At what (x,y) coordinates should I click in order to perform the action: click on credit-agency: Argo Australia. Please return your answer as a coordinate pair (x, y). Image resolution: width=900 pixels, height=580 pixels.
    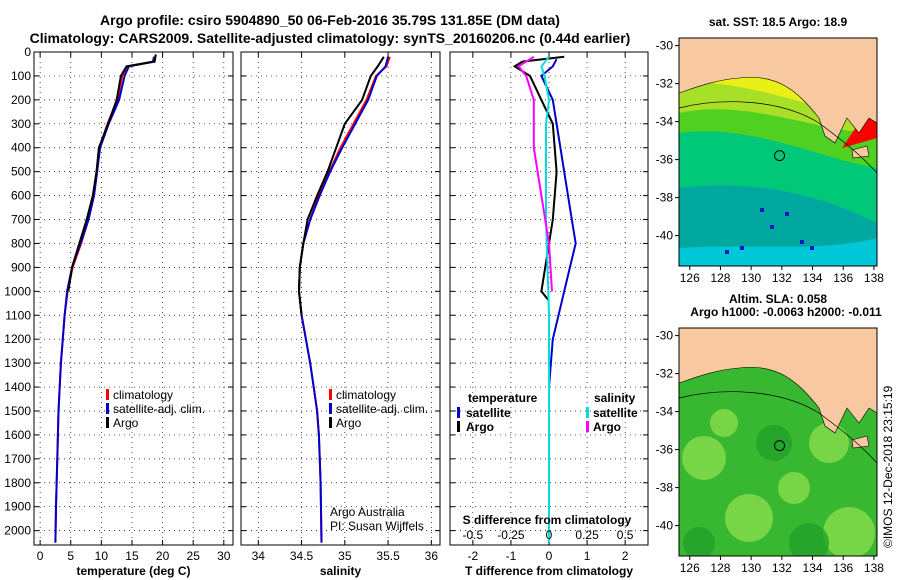
    Looking at the image, I should click on (367, 512).